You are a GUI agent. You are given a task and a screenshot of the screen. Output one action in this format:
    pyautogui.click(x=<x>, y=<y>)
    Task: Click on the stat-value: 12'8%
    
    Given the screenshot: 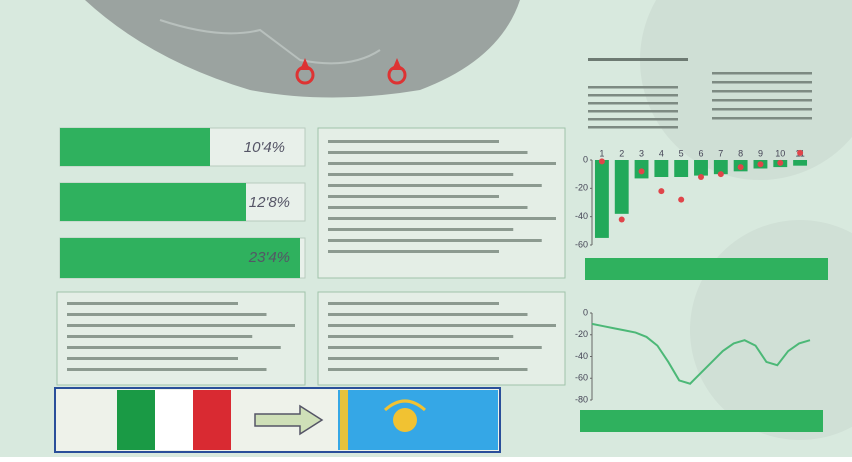 What is the action you would take?
    pyautogui.click(x=269, y=202)
    